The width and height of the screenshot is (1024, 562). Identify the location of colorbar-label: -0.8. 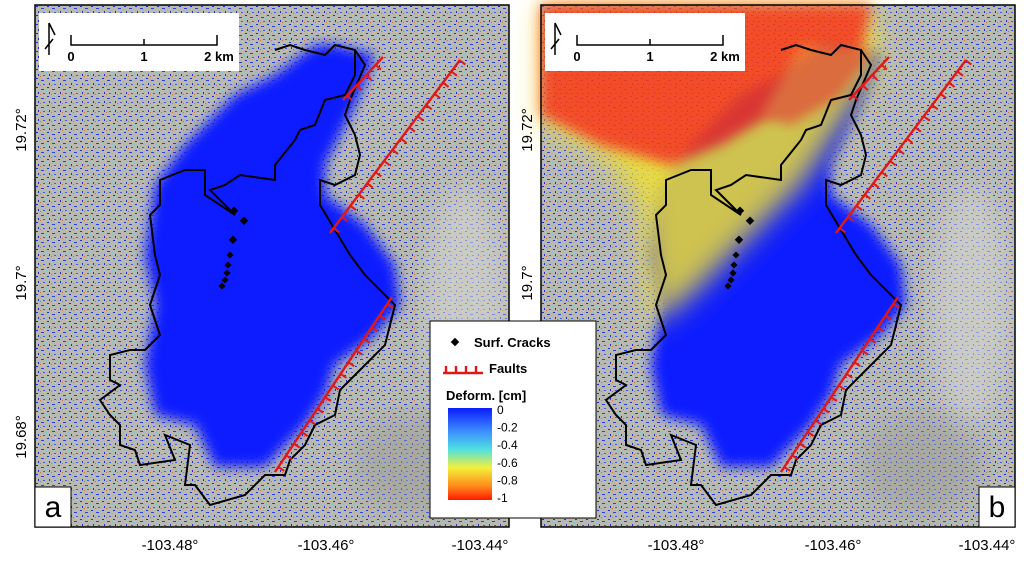
(507, 480).